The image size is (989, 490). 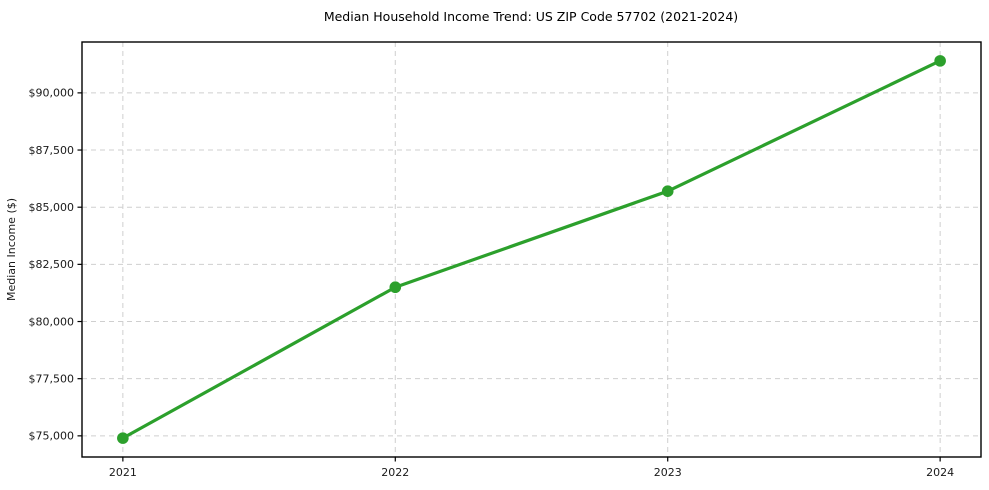 What do you see at coordinates (123, 438) in the screenshot?
I see `data-point-2021` at bounding box center [123, 438].